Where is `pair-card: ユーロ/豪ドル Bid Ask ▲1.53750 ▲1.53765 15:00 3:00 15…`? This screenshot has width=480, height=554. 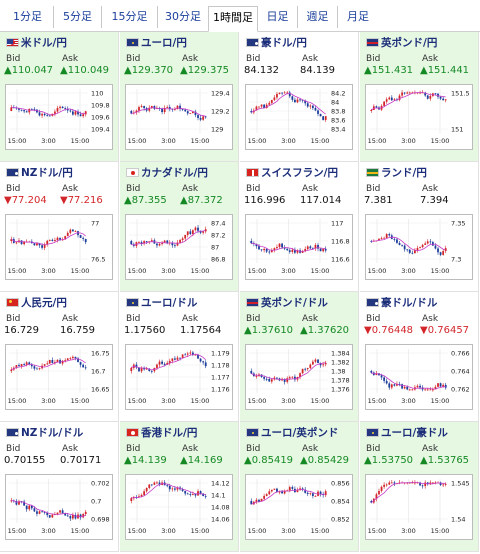
pair-card: ユーロ/豪ドル Bid Ask ▲1.53750 ▲1.53765 15:00 3:00 15… is located at coordinates (419, 487).